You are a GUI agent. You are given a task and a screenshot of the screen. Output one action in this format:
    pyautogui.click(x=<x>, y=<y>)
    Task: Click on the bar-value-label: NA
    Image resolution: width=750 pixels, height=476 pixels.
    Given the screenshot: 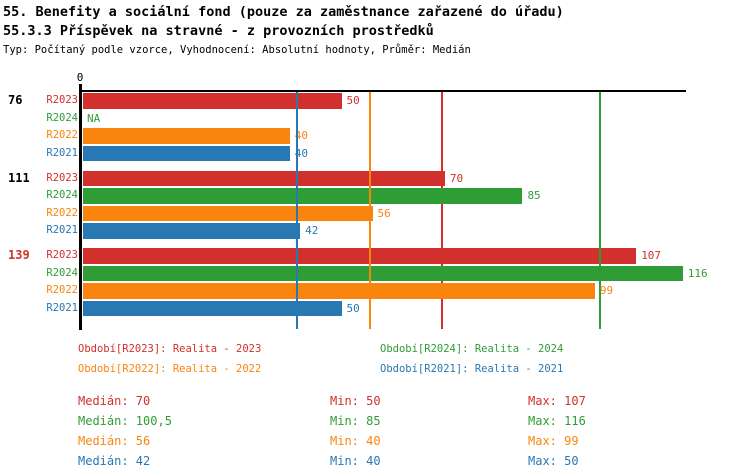 What is the action you would take?
    pyautogui.click(x=94, y=118)
    